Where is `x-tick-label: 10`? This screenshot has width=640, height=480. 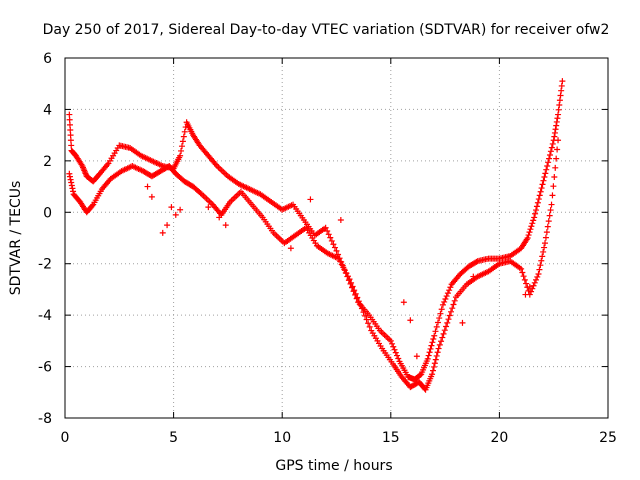 x-tick-label: 10 is located at coordinates (282, 438).